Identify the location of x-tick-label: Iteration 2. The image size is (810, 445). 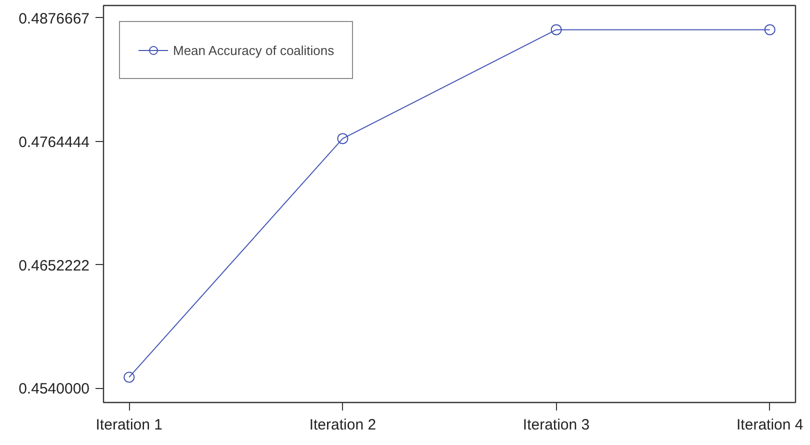
(342, 425).